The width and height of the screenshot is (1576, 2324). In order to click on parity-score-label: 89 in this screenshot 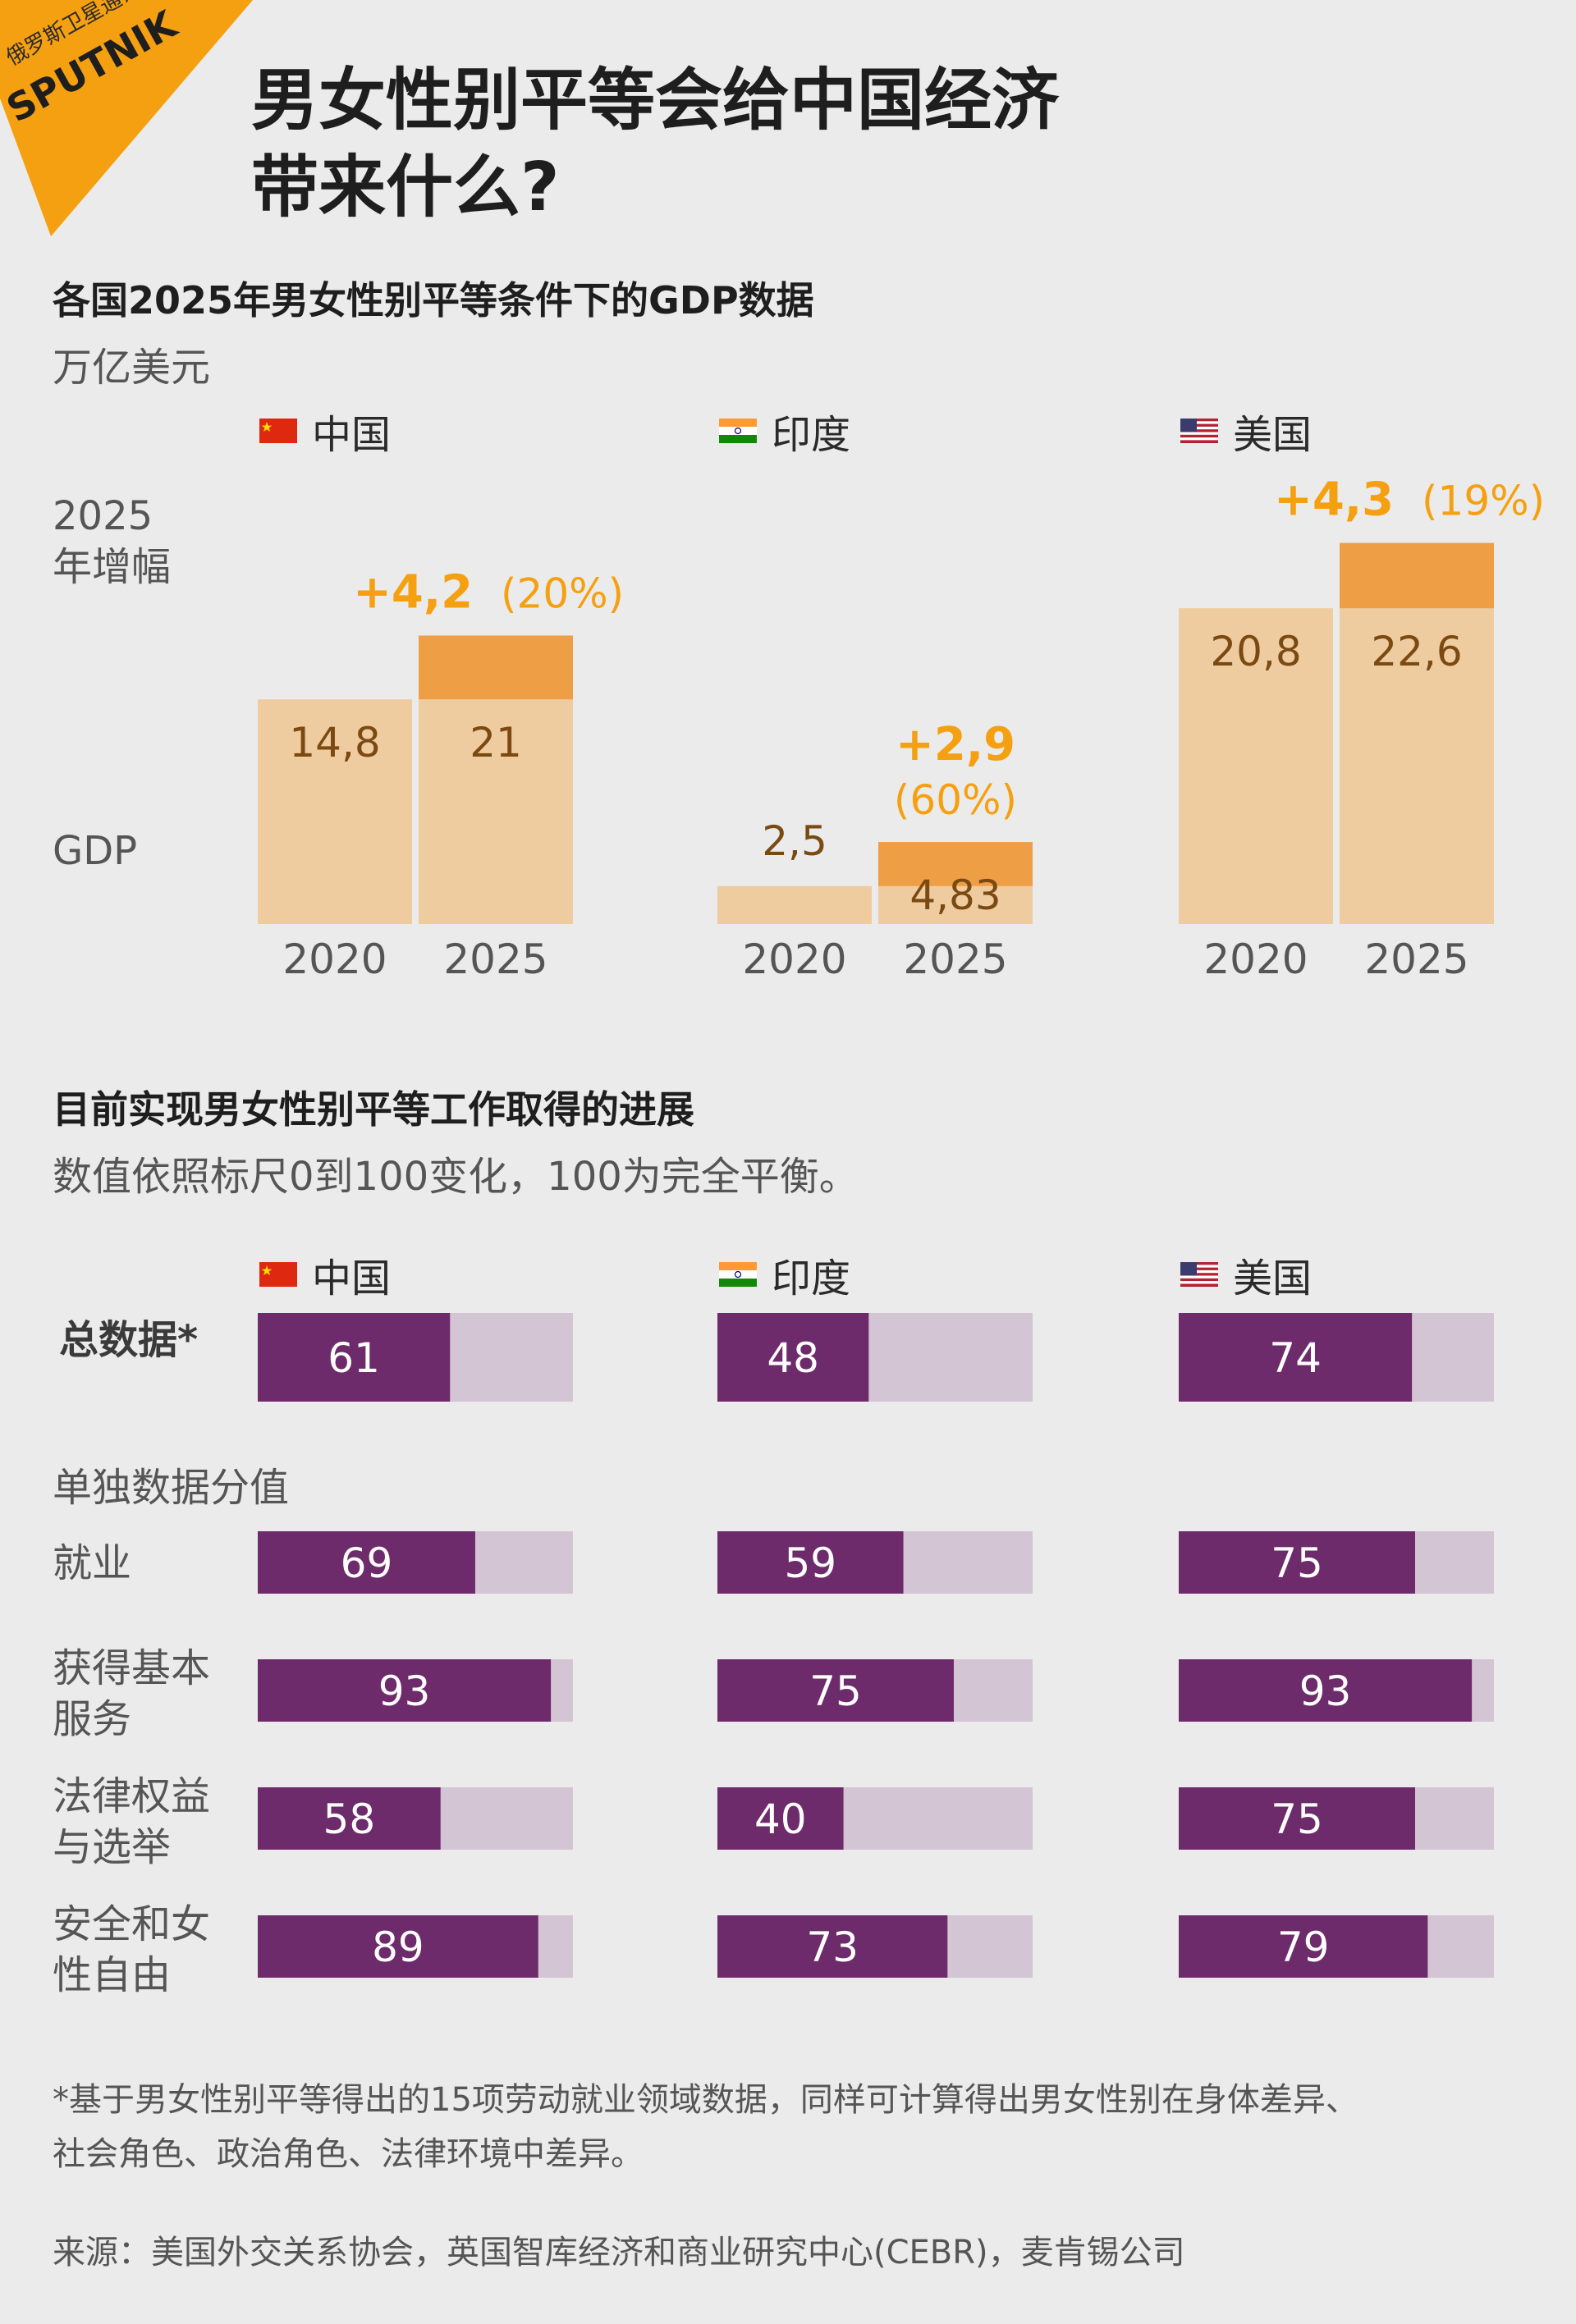, I will do `click(398, 1947)`.